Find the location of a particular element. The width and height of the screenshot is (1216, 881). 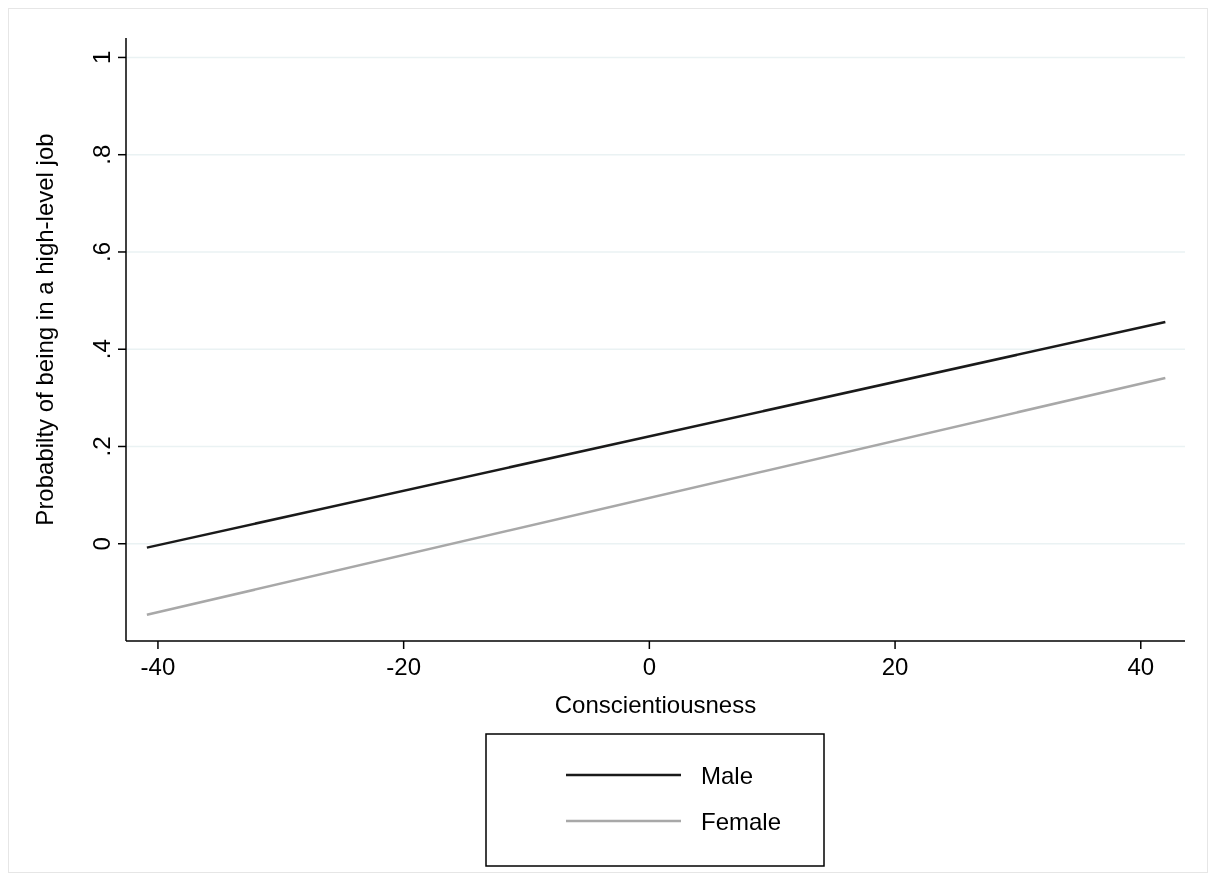

x-tick-label: 40 is located at coordinates (1141, 666).